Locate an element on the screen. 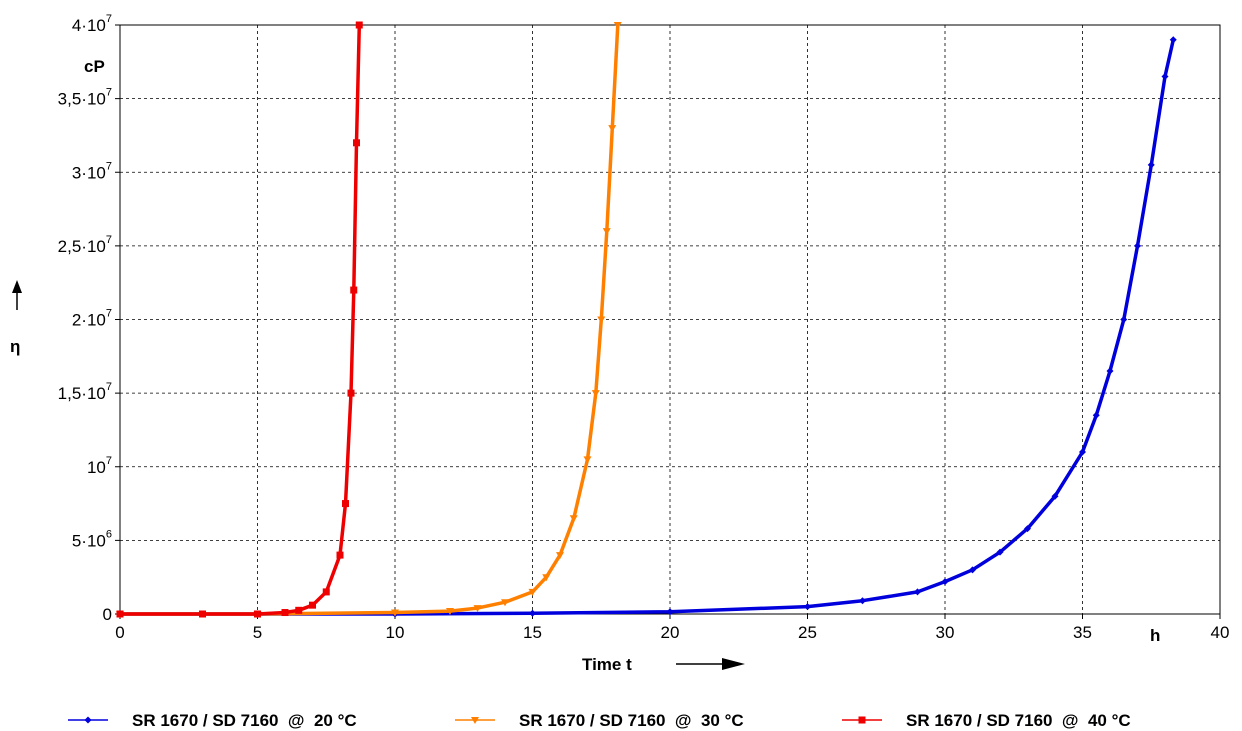 This screenshot has height=731, width=1242. y-tick-label: 2,5·10⁷ is located at coordinates (85, 245).